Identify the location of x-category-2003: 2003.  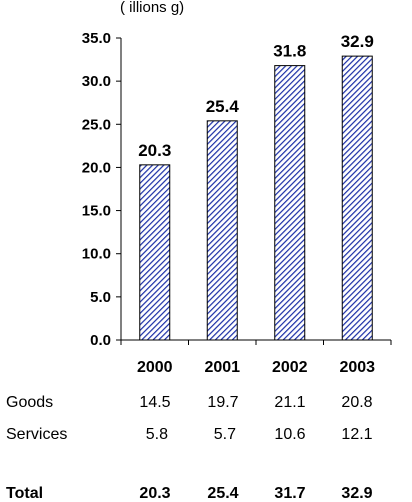
(357, 367).